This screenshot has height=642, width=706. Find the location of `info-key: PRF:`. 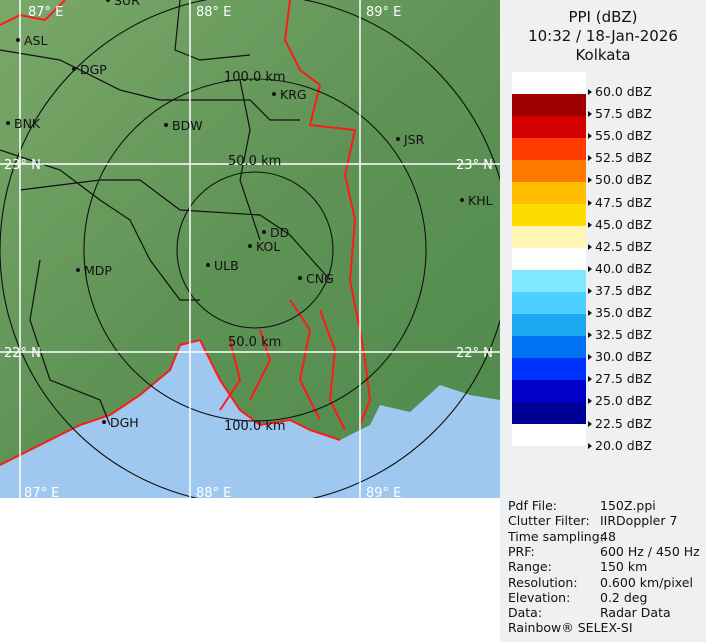

info-key: PRF: is located at coordinates (521, 551).